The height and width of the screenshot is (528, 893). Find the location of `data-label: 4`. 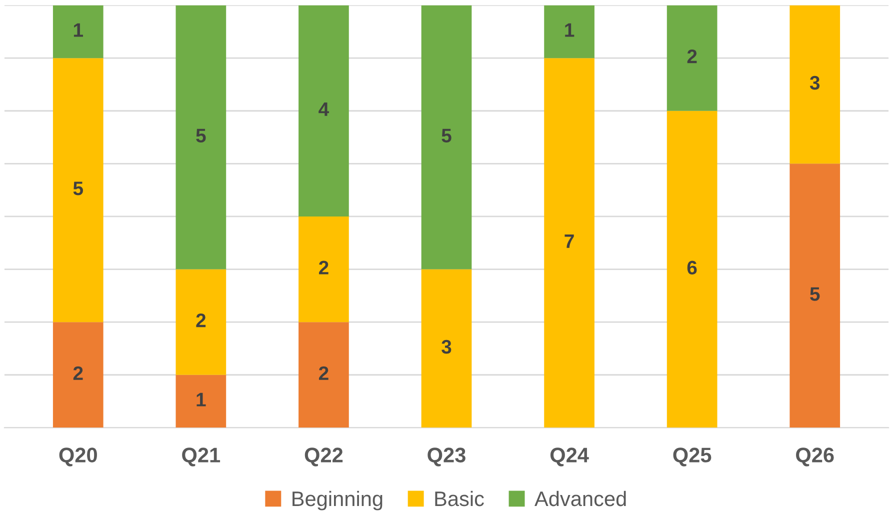

data-label: 4 is located at coordinates (324, 109).